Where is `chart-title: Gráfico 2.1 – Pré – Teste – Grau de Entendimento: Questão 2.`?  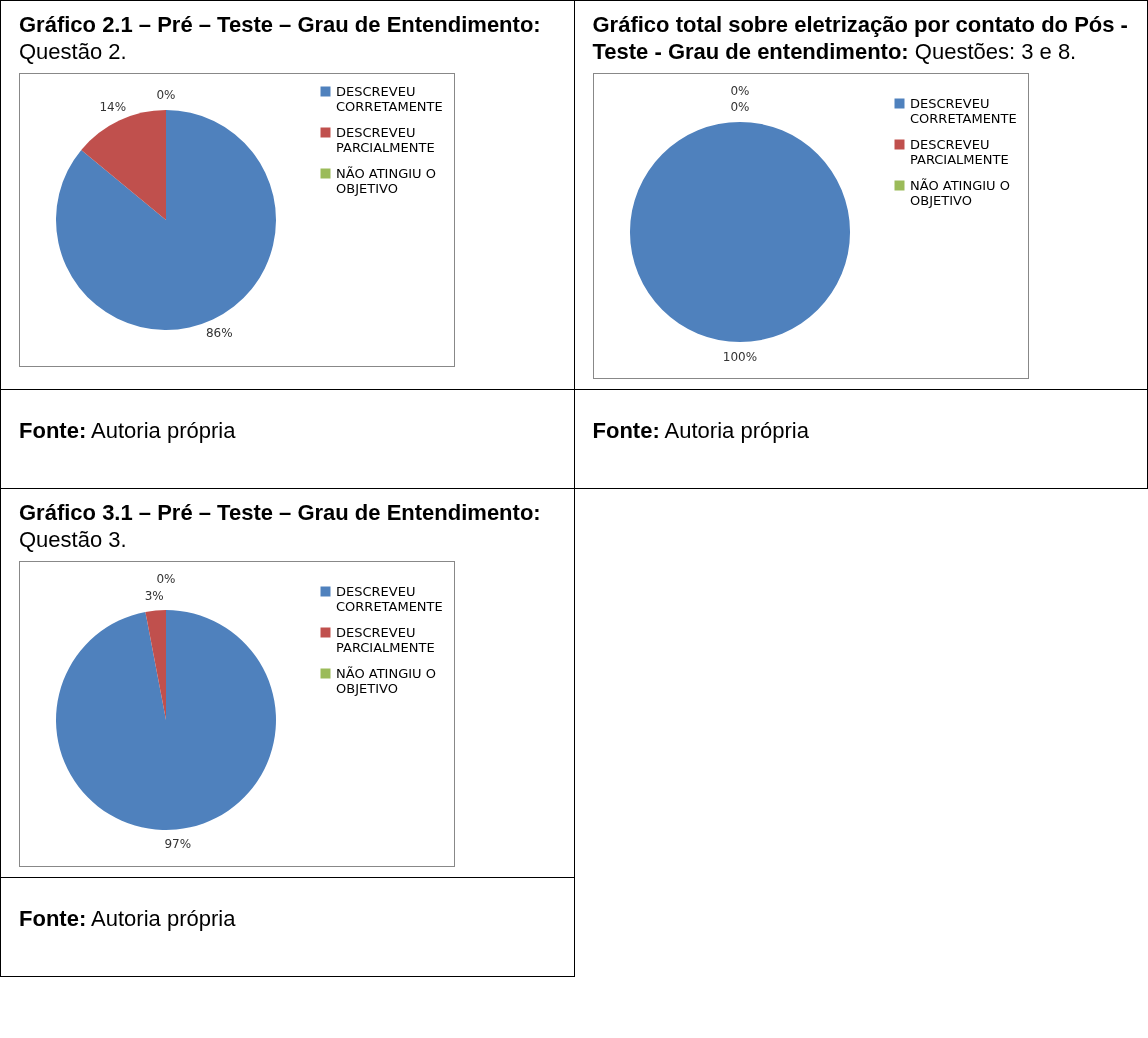 chart-title: Gráfico 2.1 – Pré – Teste – Grau de Entendimento: Questão 2. is located at coordinates (280, 38).